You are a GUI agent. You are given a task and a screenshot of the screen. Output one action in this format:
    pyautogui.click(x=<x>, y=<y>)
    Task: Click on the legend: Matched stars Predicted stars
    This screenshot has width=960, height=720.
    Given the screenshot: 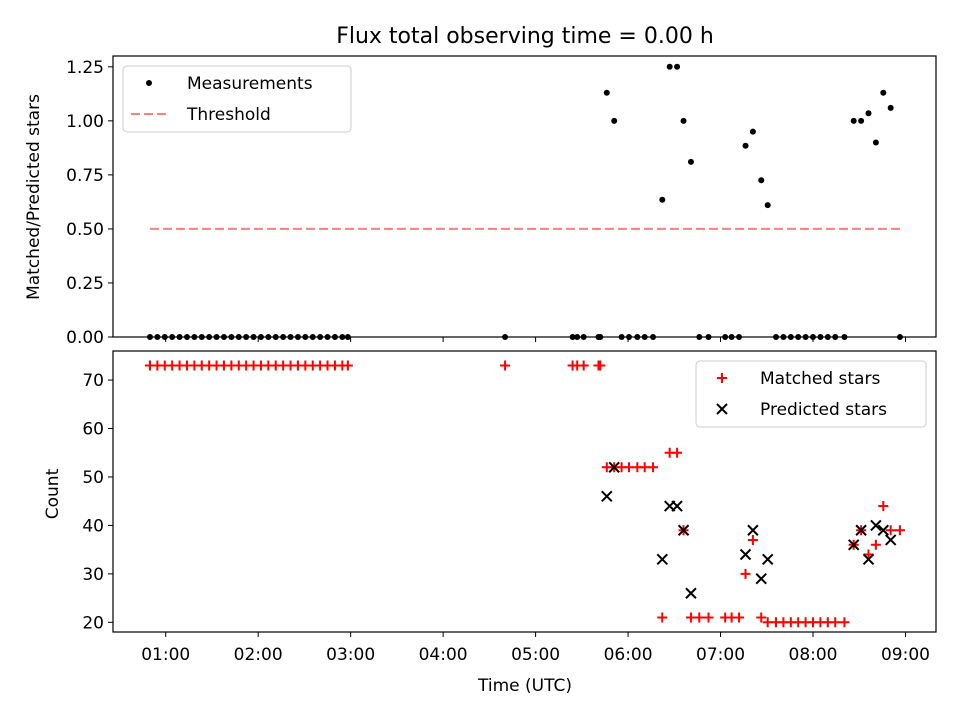 What is the action you would take?
    pyautogui.click(x=811, y=394)
    